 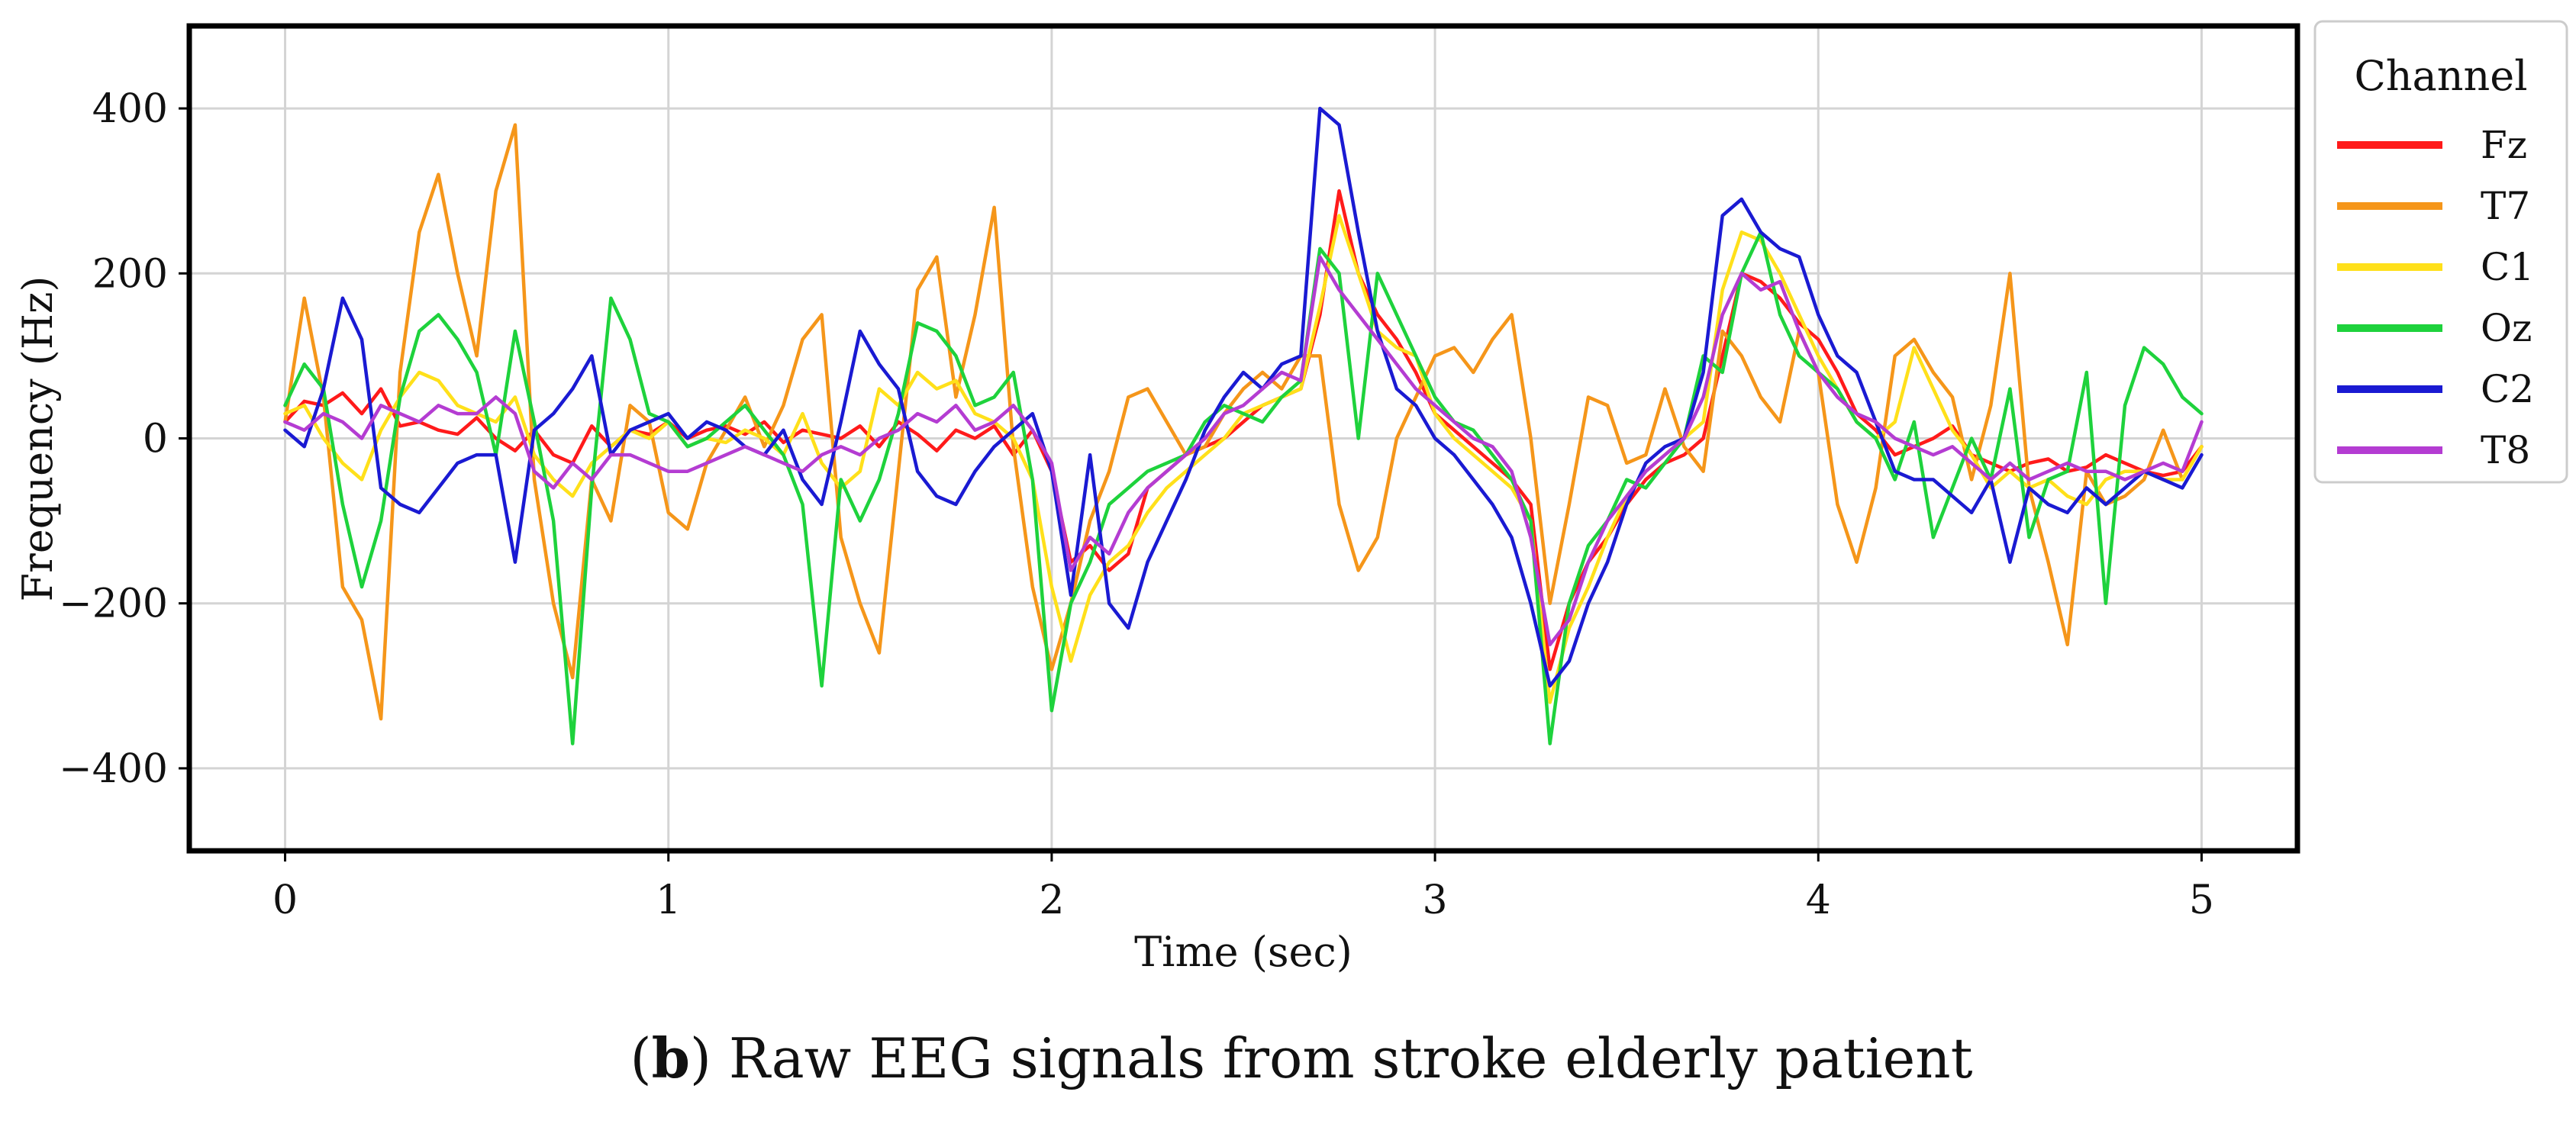 I want to click on legend: Channel Fz T7 C1 Oz C2 T8, so click(x=2440, y=252).